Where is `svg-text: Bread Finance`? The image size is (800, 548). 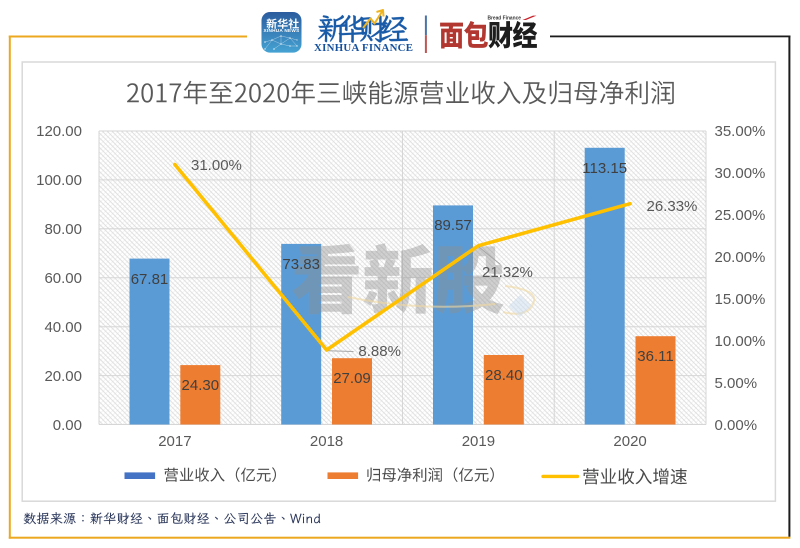 svg-text: Bread Finance is located at coordinates (505, 18).